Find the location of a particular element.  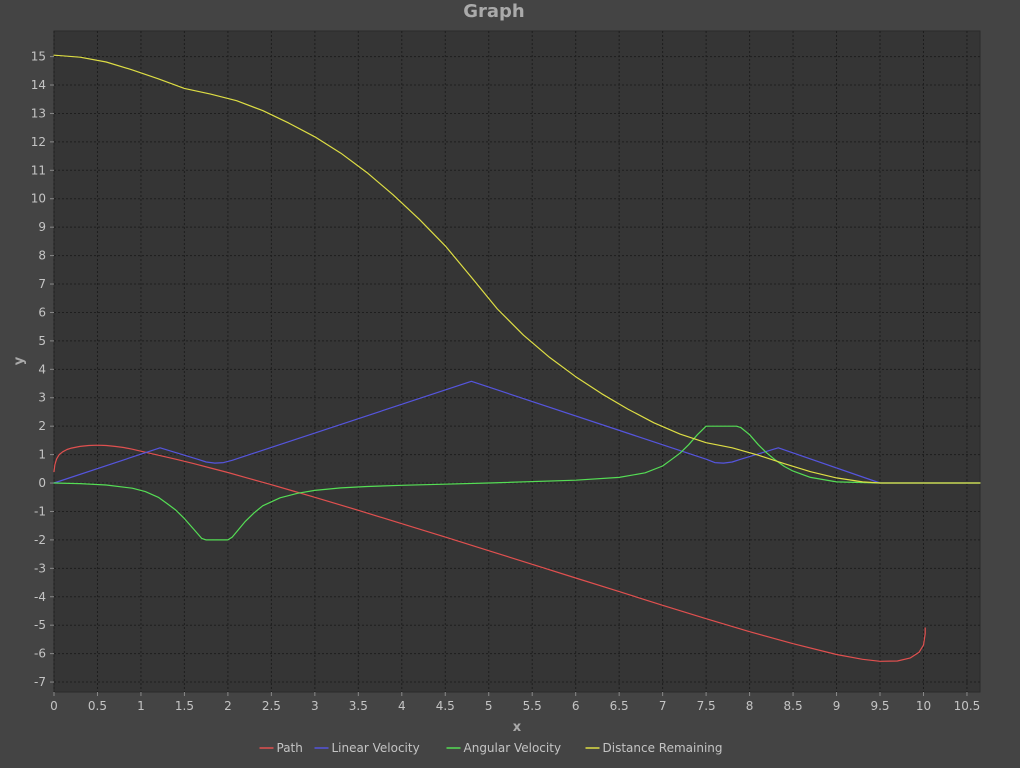

y-tick-label: 7 is located at coordinates (42, 284).